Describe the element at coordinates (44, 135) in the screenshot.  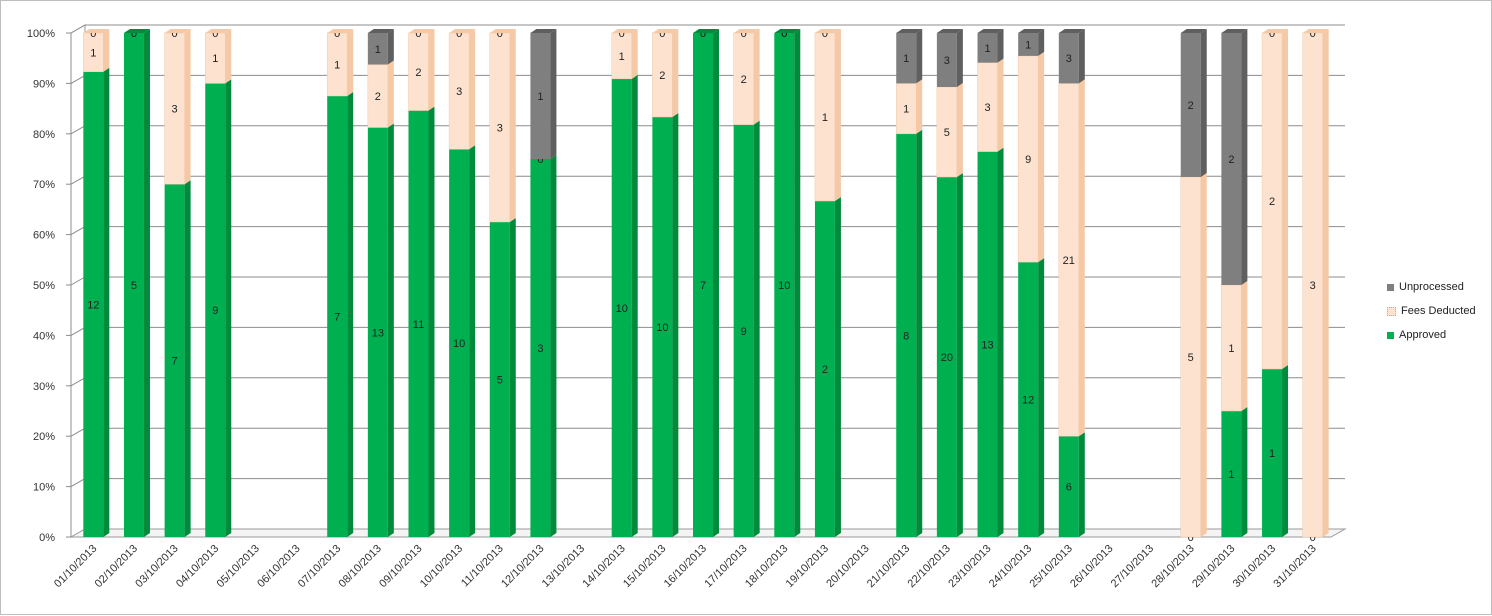
I see `y-tick-label: 80%` at that location.